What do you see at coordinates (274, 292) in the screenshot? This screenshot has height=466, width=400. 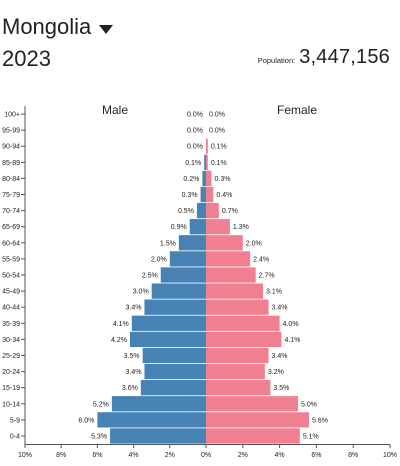 I see `female-value-label: 3.1%` at bounding box center [274, 292].